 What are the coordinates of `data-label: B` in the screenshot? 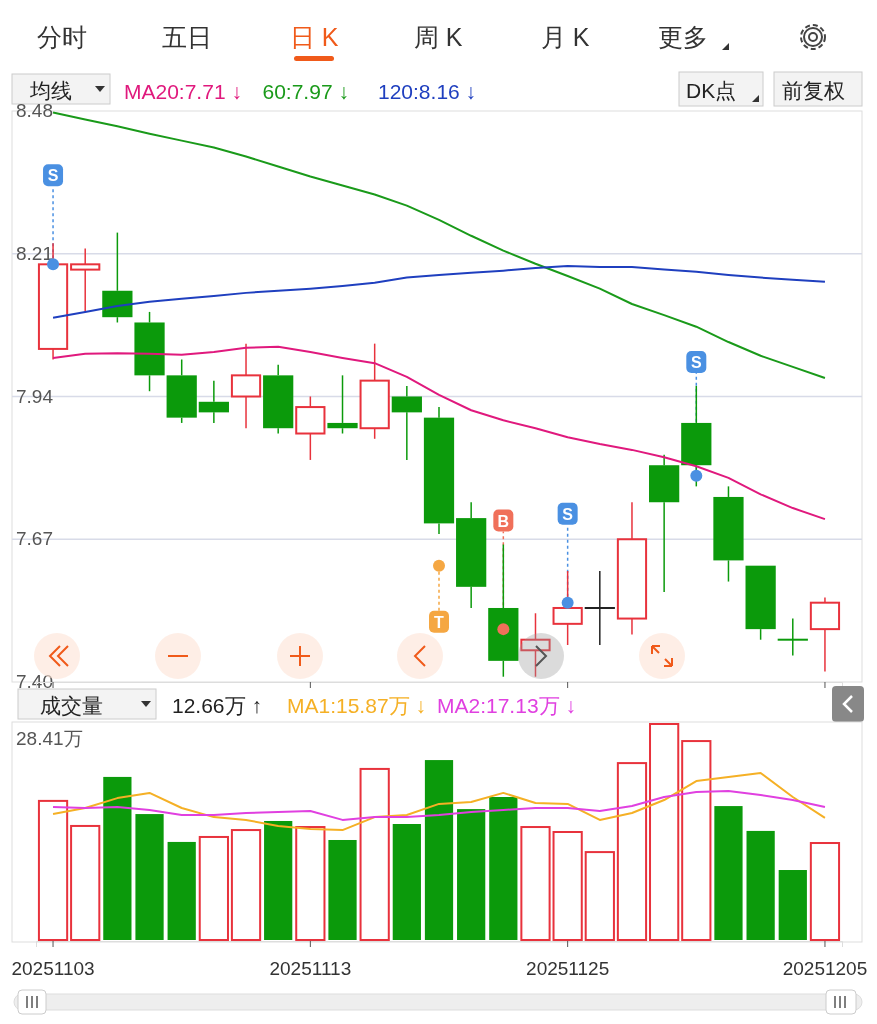 It's located at (503, 521).